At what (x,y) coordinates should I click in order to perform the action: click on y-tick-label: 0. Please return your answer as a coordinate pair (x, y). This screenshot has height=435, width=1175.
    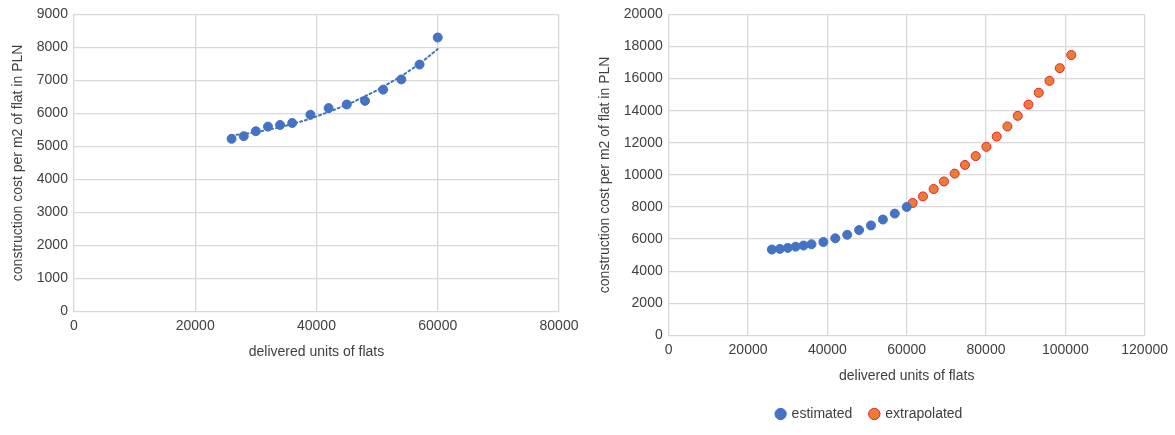
    Looking at the image, I should click on (64, 310).